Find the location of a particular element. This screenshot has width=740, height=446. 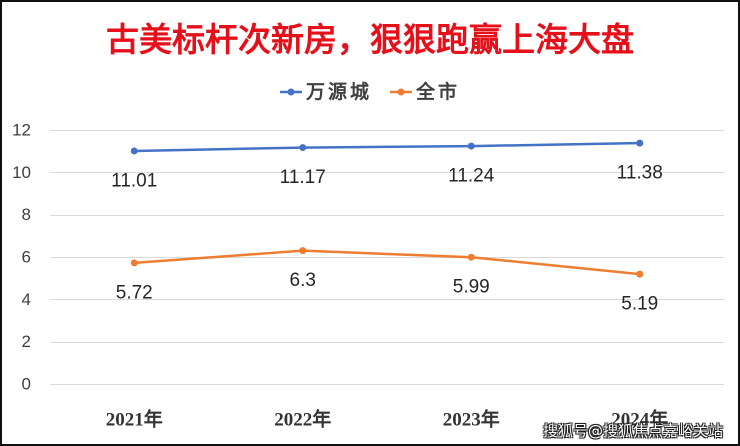

y-tick-label: 12 is located at coordinates (21, 130).